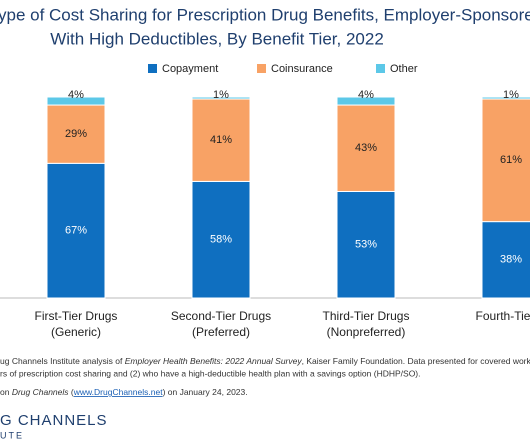 Image resolution: width=530 pixels, height=442 pixels. Describe the element at coordinates (404, 69) in the screenshot. I see `legend-label: Other` at that location.